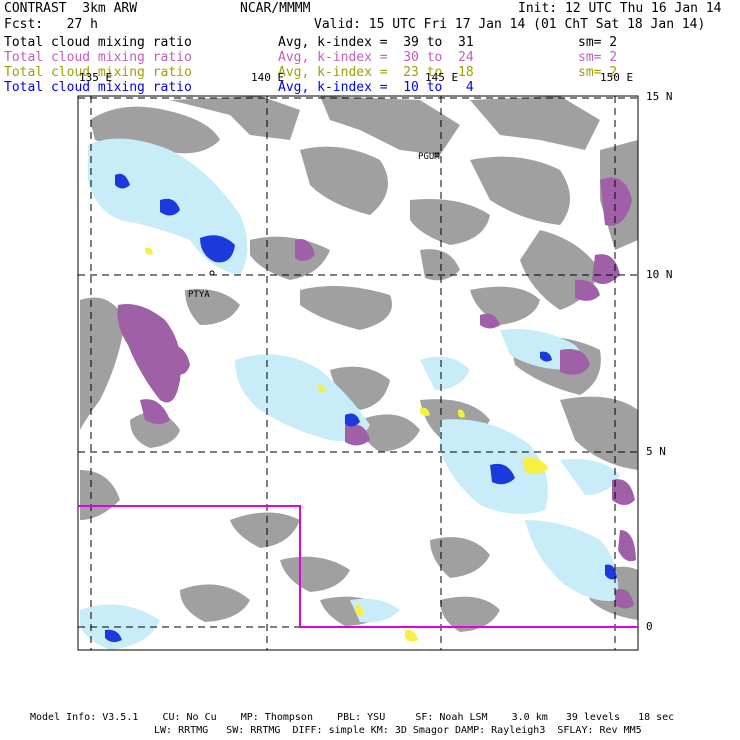  Describe the element at coordinates (268, 77) in the screenshot. I see `lon-label-140e: 140 E` at that location.